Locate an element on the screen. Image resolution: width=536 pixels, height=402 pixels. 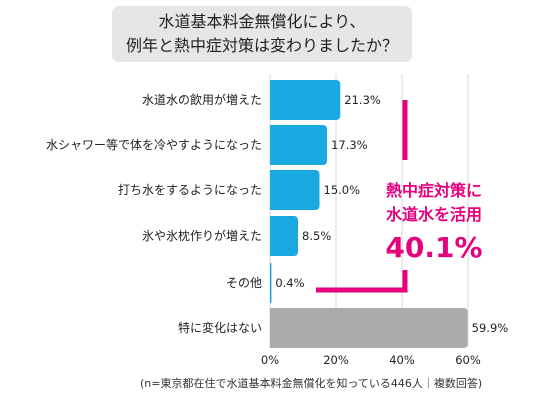
chart-title-line-1: 水道基本料金無償化により、 is located at coordinates (262, 21).